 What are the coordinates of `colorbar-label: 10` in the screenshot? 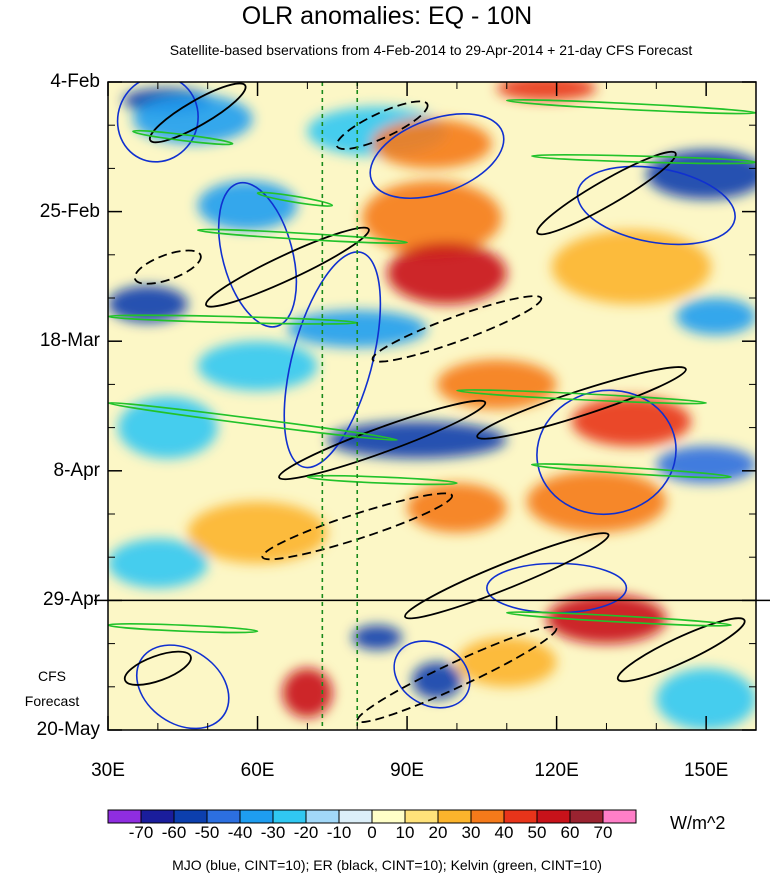 It's located at (405, 832).